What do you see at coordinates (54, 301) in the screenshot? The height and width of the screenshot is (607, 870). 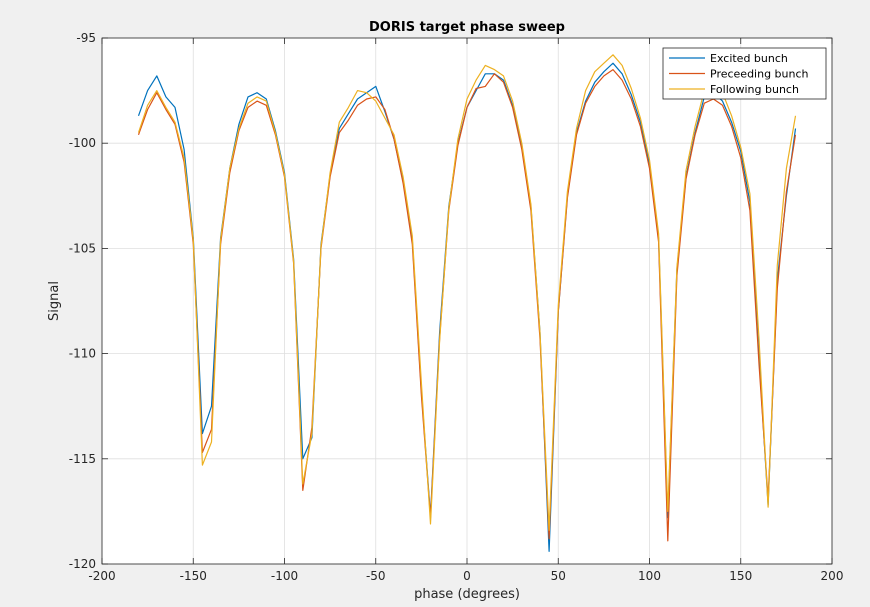 I see `y-axis-label: Signal` at bounding box center [54, 301].